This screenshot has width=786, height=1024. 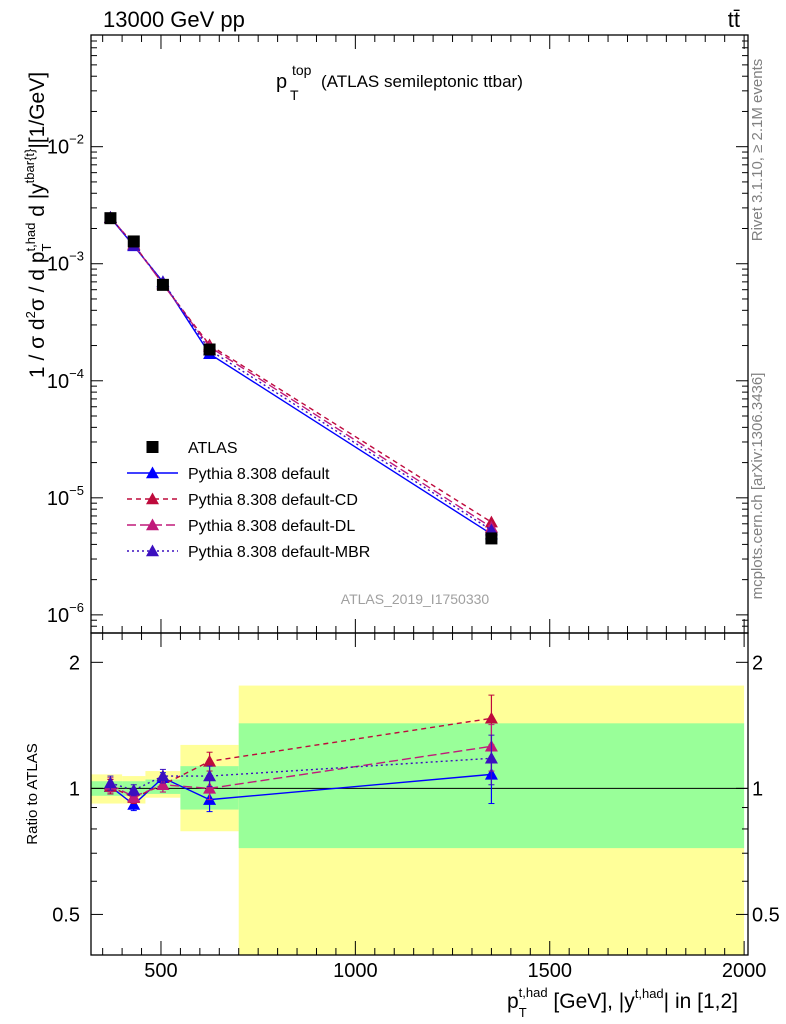 I want to click on svg-text:pTt,had [GeV], |yt,had| in [1,: pTt,had [GeV], |yt,had| in [1,2], so click(x=622, y=1002).